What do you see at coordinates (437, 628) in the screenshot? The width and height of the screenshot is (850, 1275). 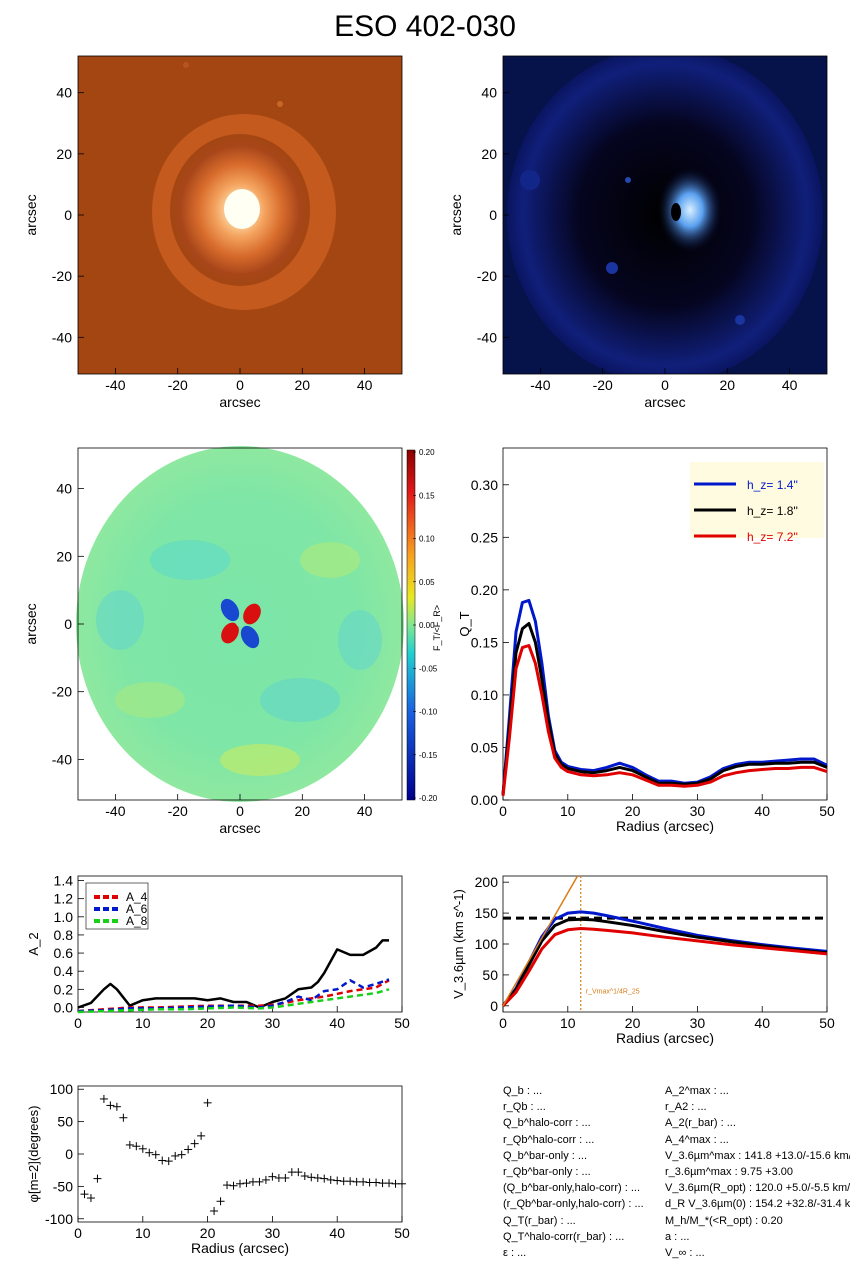 I see `colorbar-label: F_T/<F_R>` at bounding box center [437, 628].